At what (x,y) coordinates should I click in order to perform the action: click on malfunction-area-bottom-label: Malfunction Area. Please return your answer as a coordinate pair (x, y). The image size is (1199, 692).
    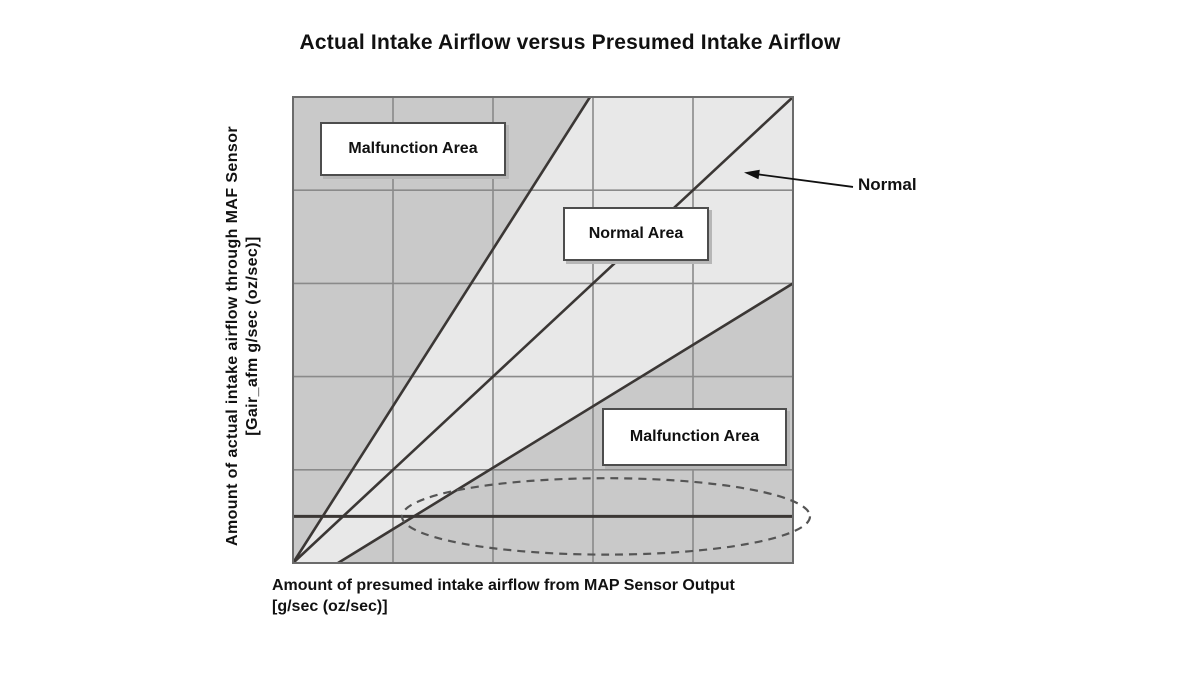
    Looking at the image, I should click on (694, 436).